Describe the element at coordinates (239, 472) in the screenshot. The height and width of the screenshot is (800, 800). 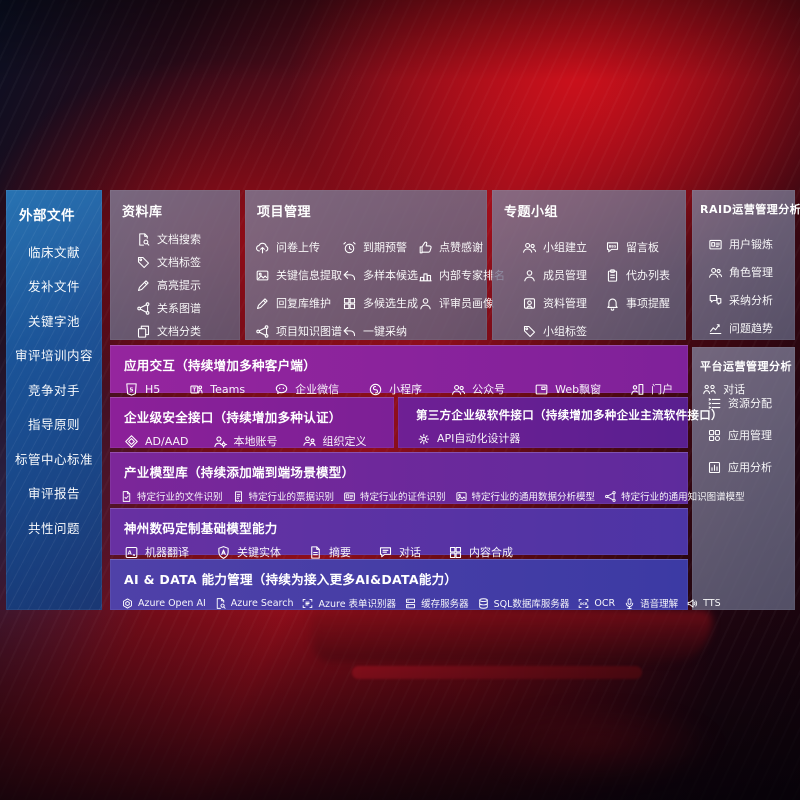
I see `row-models-title: 产业模型库（持续添加端到端场景模型）` at that location.